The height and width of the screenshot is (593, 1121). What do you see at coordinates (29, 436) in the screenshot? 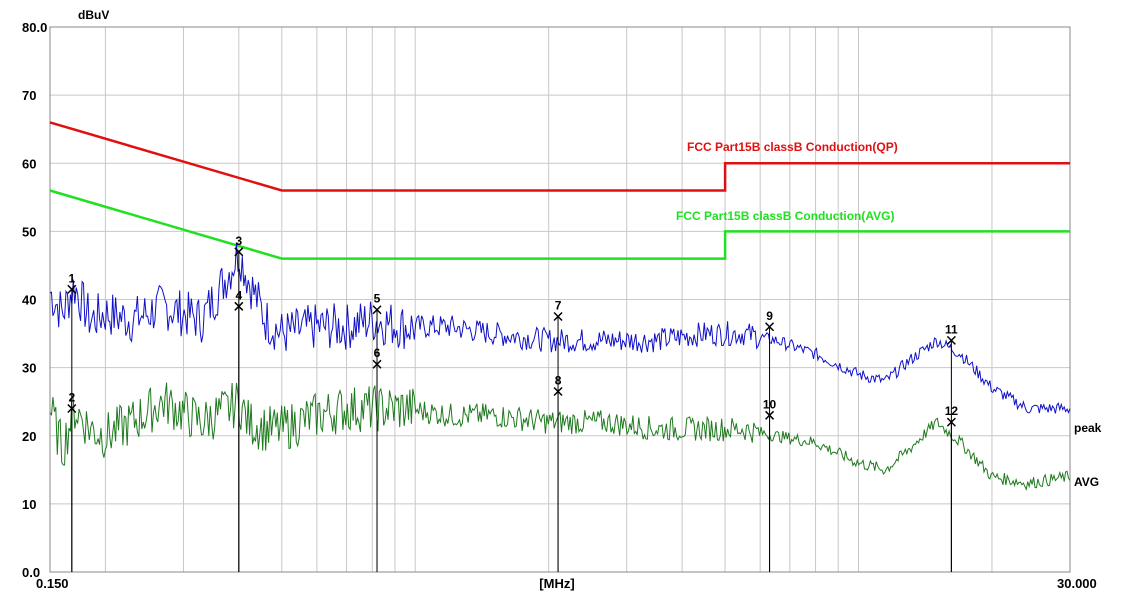
I see `y-tick-label: 20` at bounding box center [29, 436].